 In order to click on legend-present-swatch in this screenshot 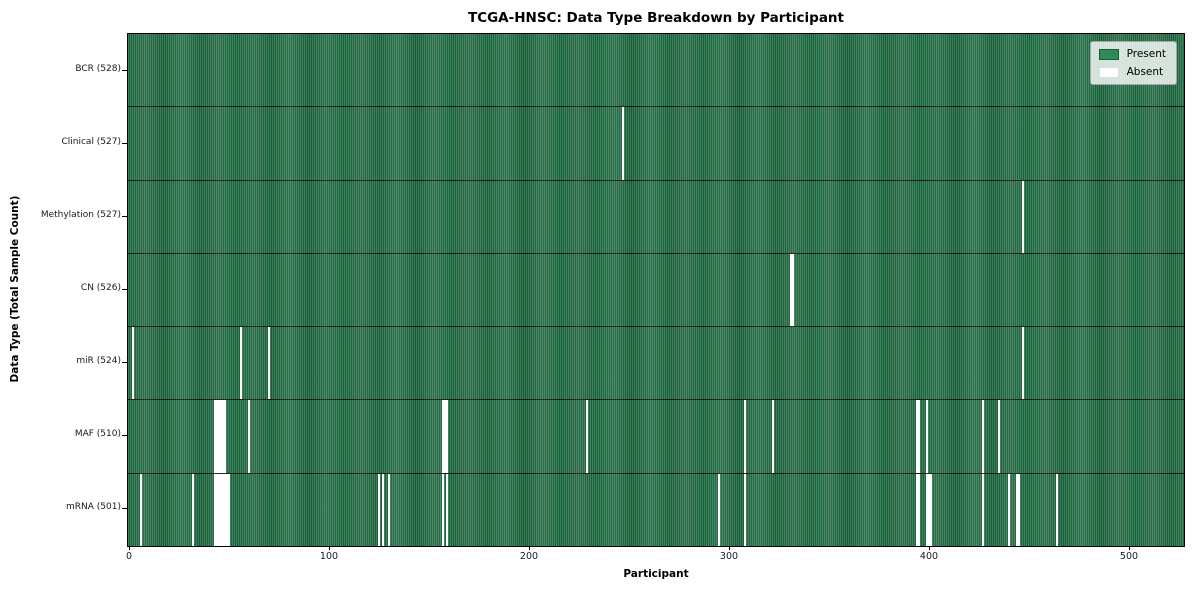, I will do `click(1108, 54)`.